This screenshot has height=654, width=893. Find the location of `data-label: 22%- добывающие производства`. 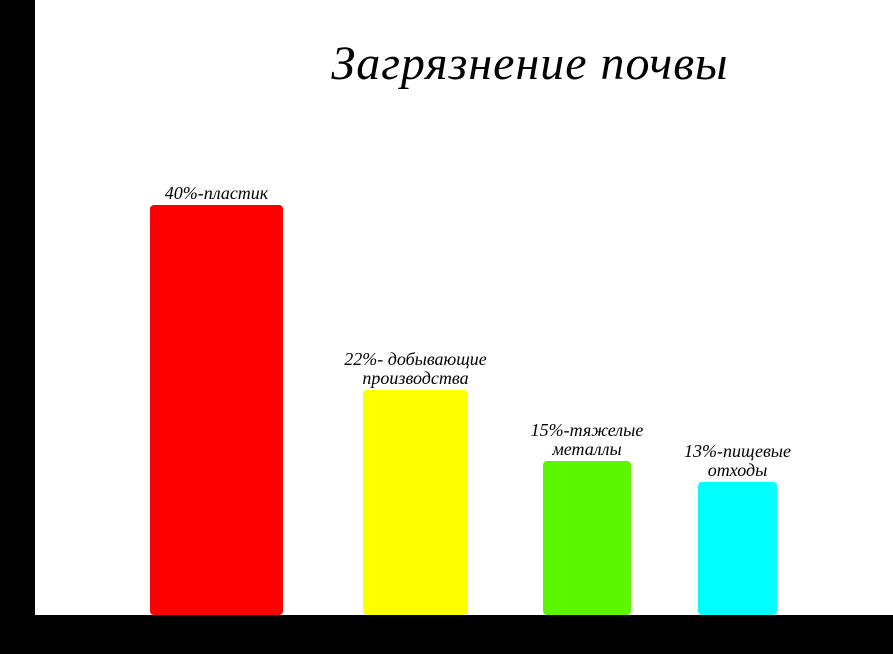

data-label: 22%- добывающие производства is located at coordinates (415, 368).